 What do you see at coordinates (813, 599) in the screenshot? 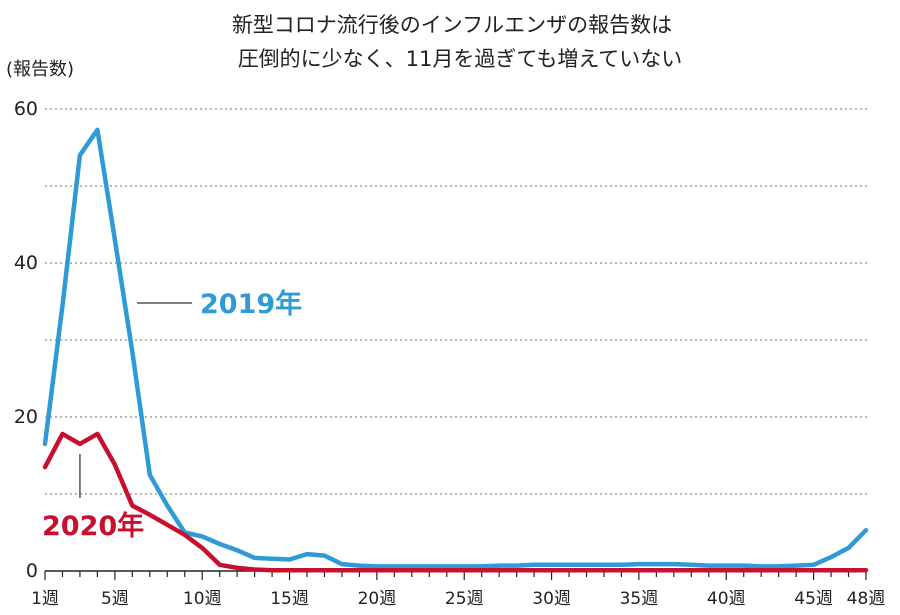
I see `x-tick-label-45: 45週` at bounding box center [813, 599].